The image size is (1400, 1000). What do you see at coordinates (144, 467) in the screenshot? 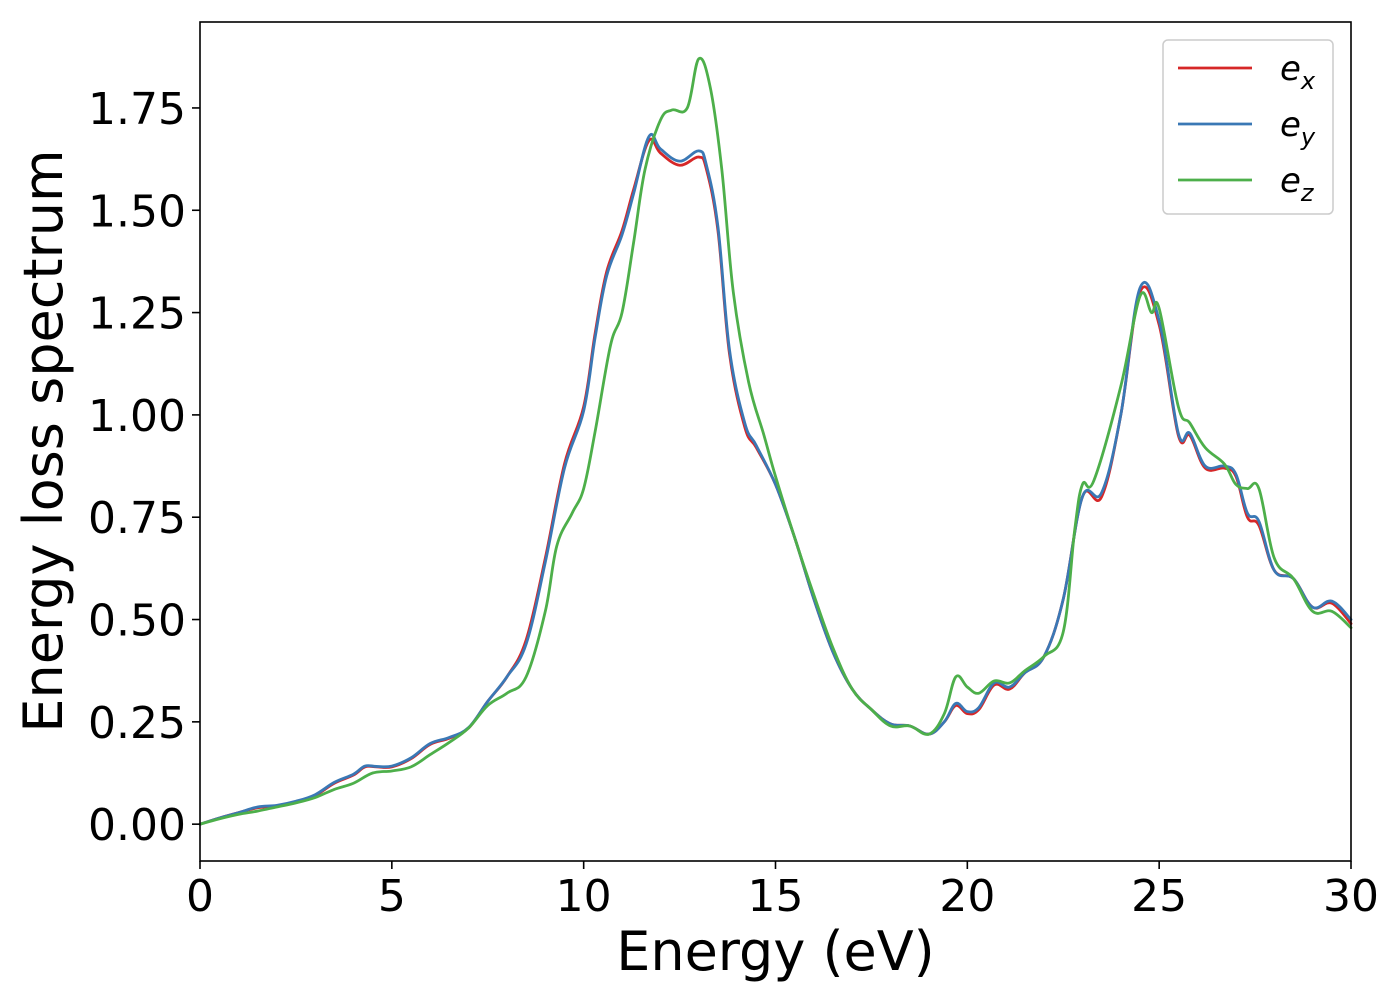
I see `y-axis-ticks: 0.00 0.25 0.50 0.75 1.00 1.25 1.50 1.75` at bounding box center [144, 467].